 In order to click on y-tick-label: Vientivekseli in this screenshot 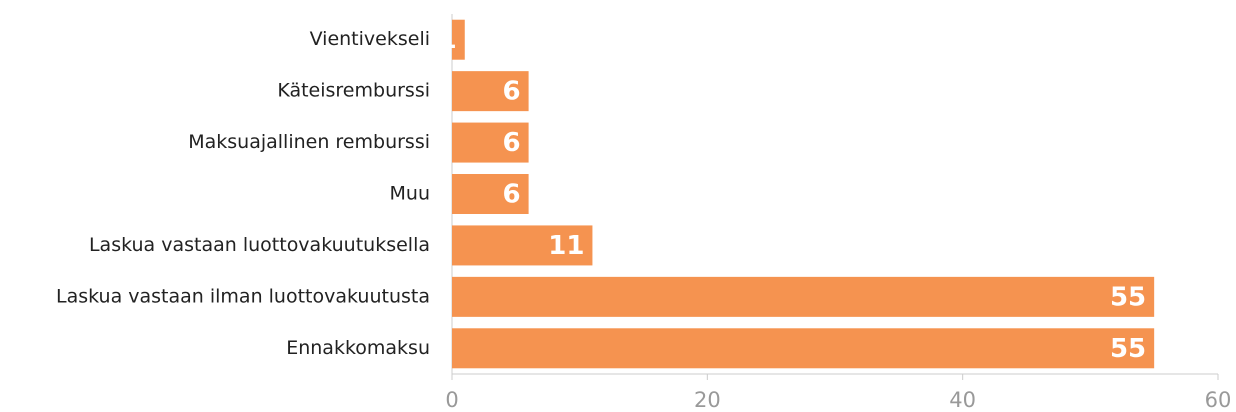, I will do `click(370, 39)`.